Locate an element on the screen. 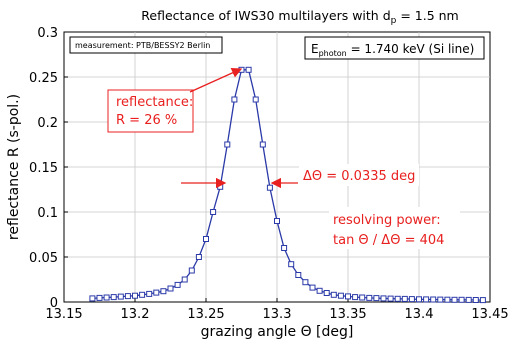  reflectance-line2: R = 26 % is located at coordinates (146, 120).